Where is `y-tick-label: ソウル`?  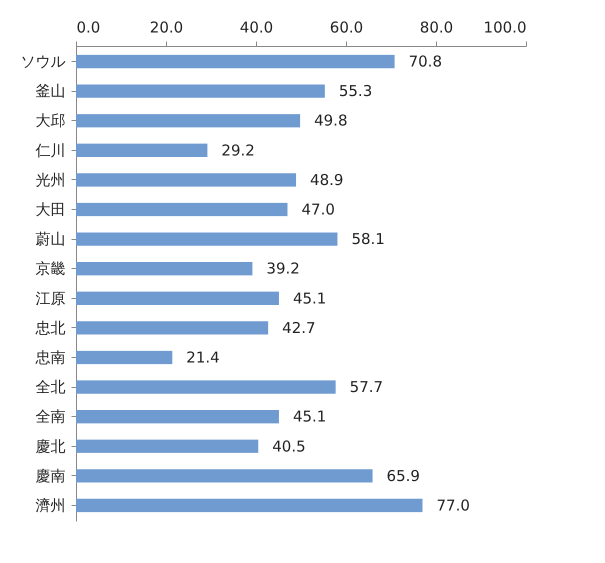
y-tick-label: ソウル is located at coordinates (43, 61).